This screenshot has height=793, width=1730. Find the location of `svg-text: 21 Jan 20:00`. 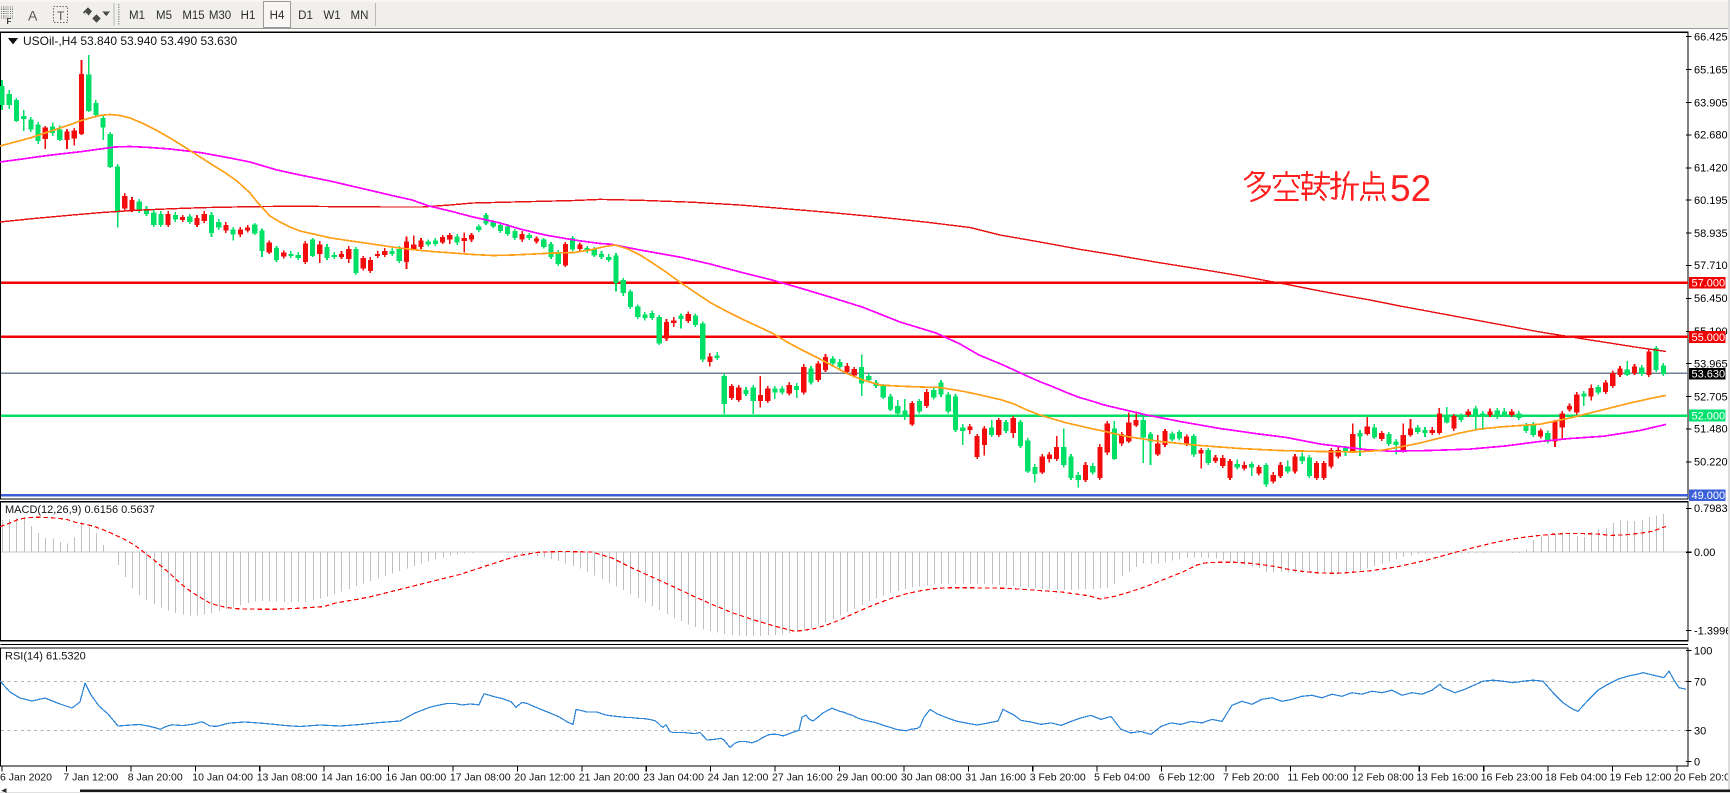

svg-text: 21 Jan 20:00 is located at coordinates (609, 778).